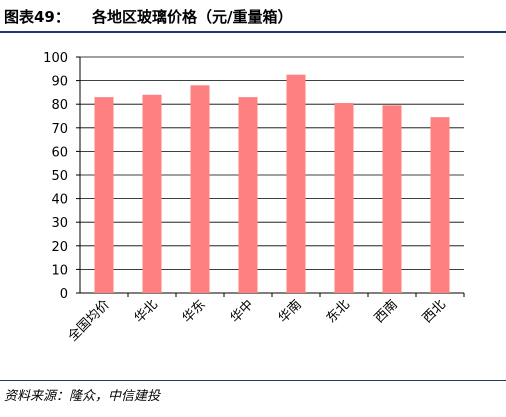  I want to click on x-category-label: 华中, so click(242, 311).